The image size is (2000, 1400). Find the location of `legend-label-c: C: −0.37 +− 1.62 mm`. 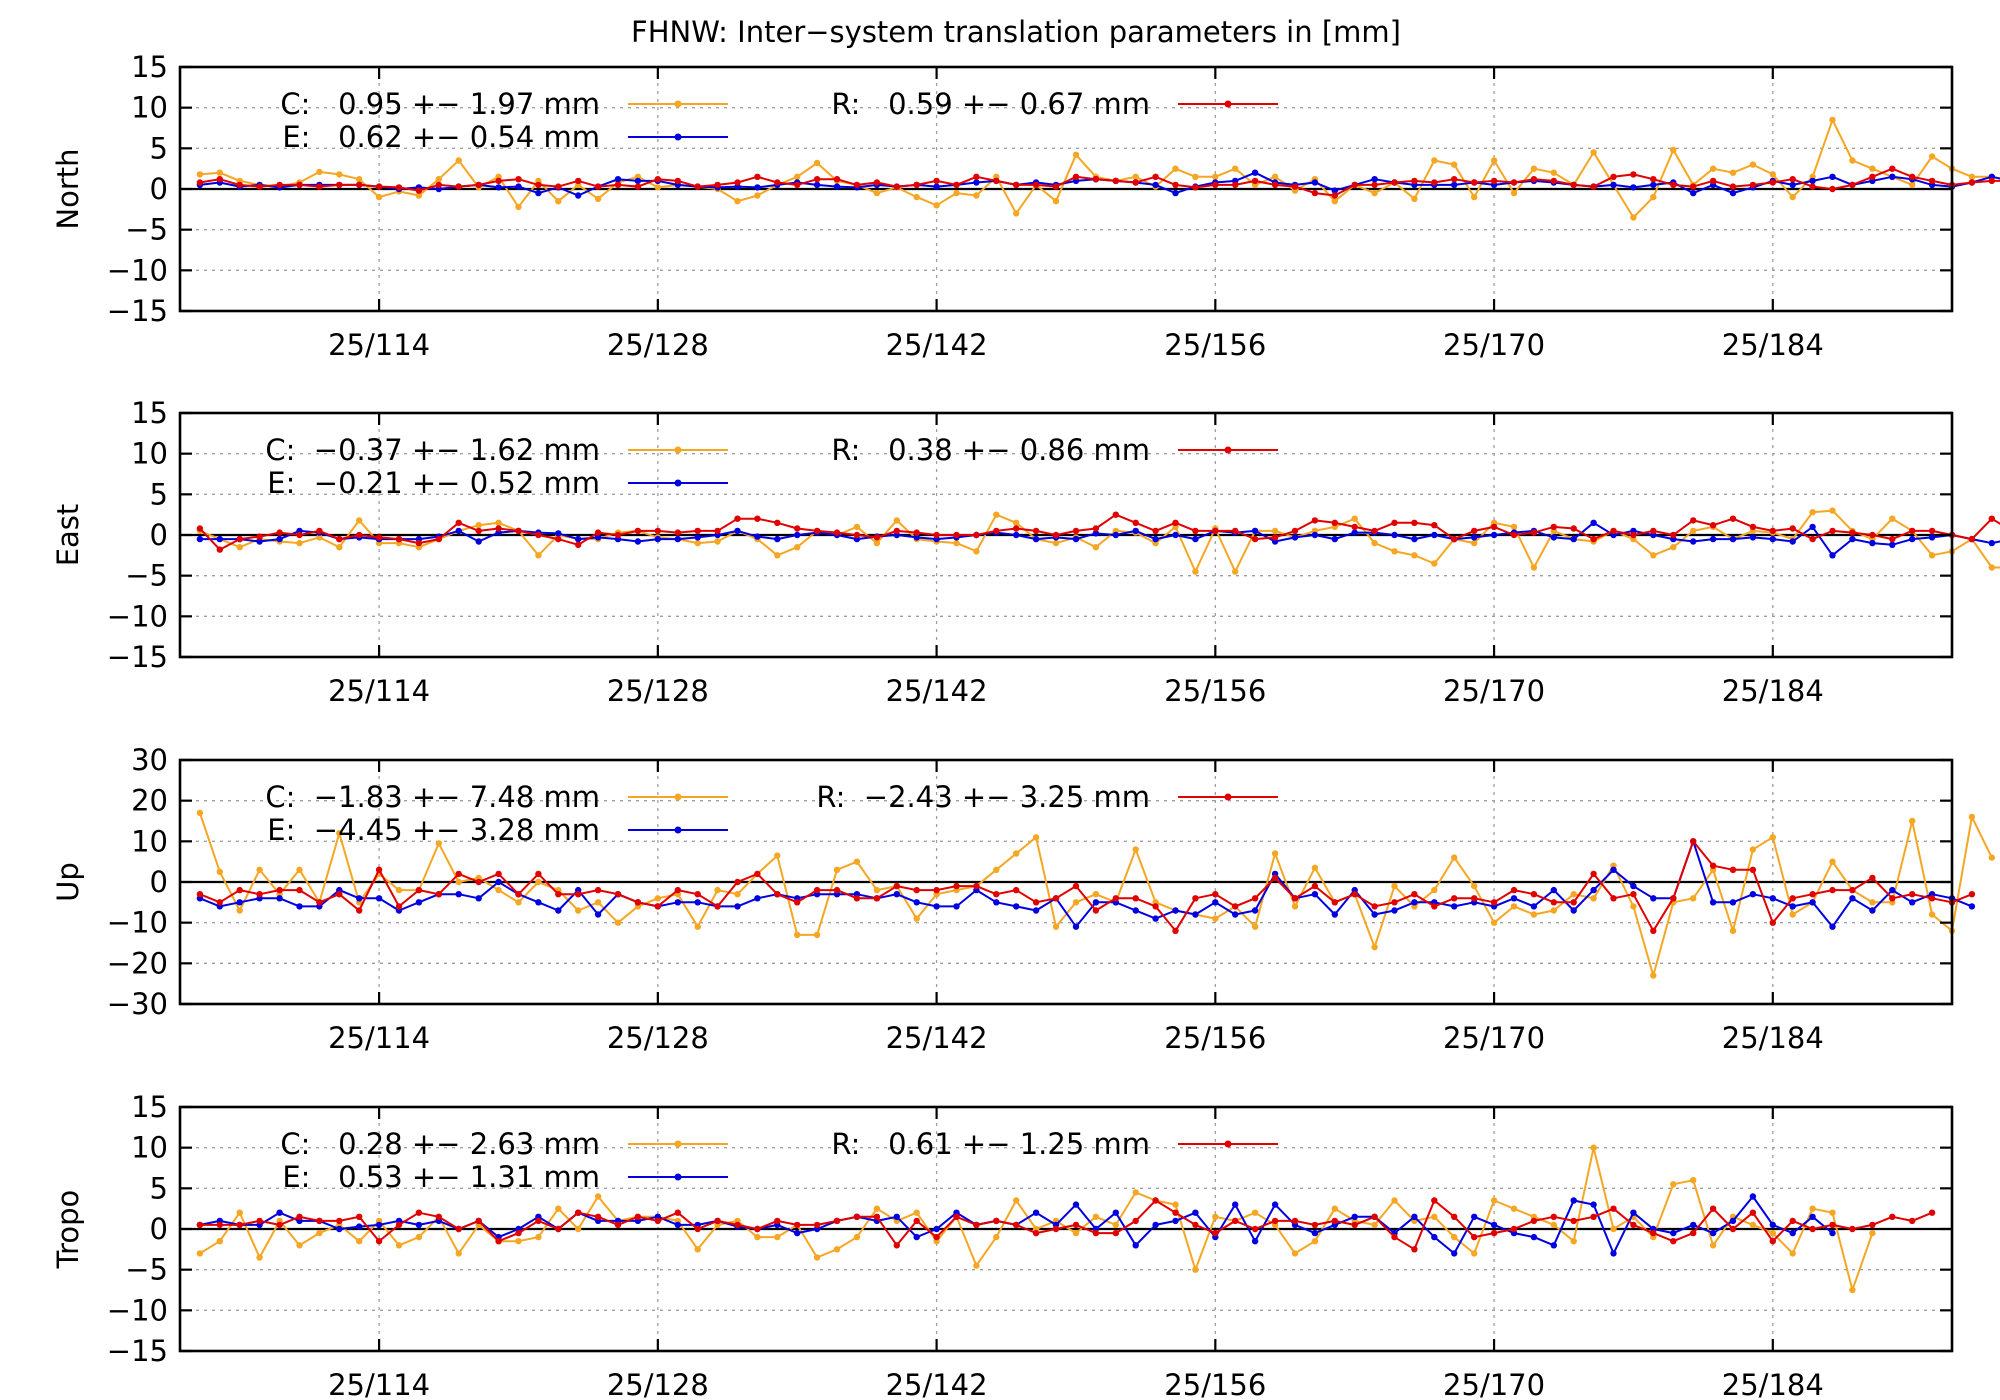

legend-label-c: C: −0.37 +− 1.62 mm is located at coordinates (432, 450).